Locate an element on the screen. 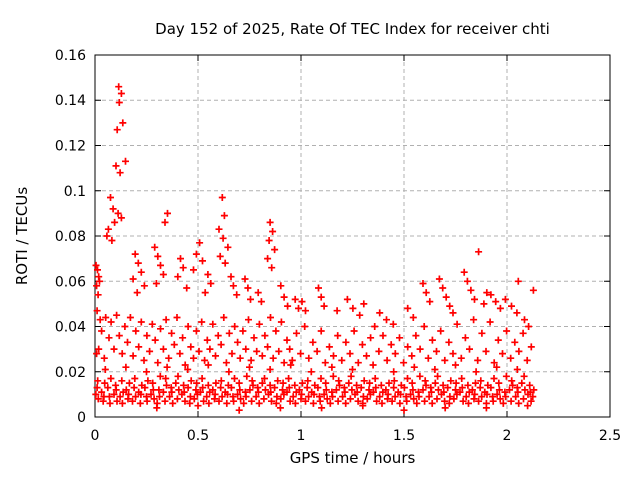 This screenshot has height=480, width=640. y-tick-label: 0.02 is located at coordinates (70, 373).